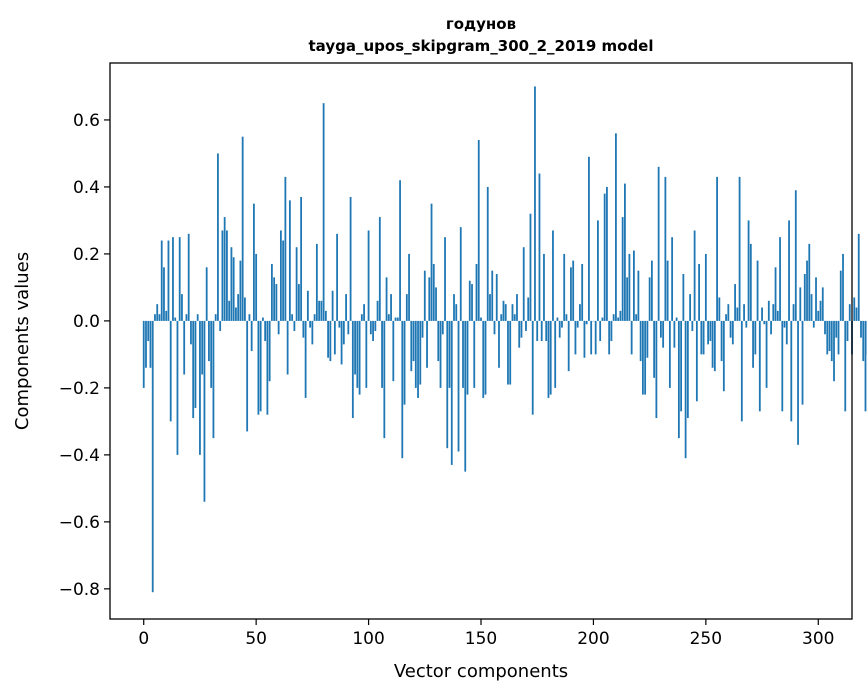 The height and width of the screenshot is (696, 867). What do you see at coordinates (86, 121) in the screenshot?
I see `y-tick-label: 0.6` at bounding box center [86, 121].